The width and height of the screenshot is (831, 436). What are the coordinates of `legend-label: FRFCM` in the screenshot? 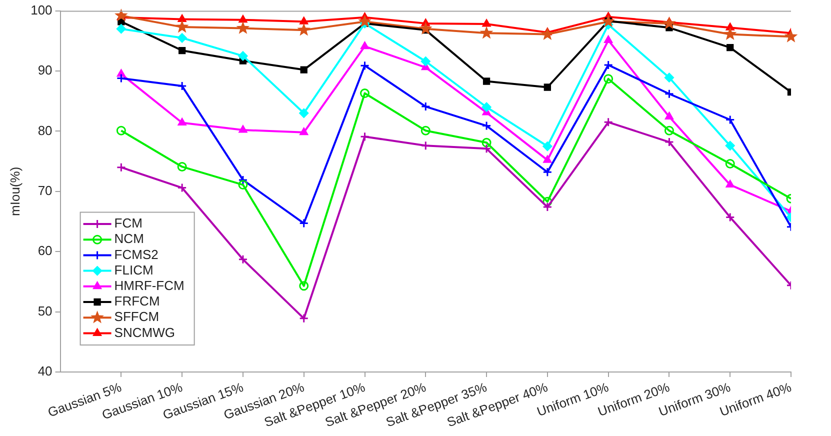 It's located at (137, 301).